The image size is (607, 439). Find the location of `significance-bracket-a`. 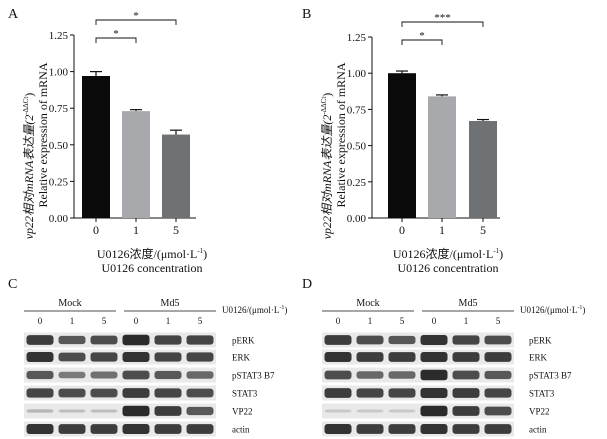

significance-bracket-a is located at coordinates (116, 40).